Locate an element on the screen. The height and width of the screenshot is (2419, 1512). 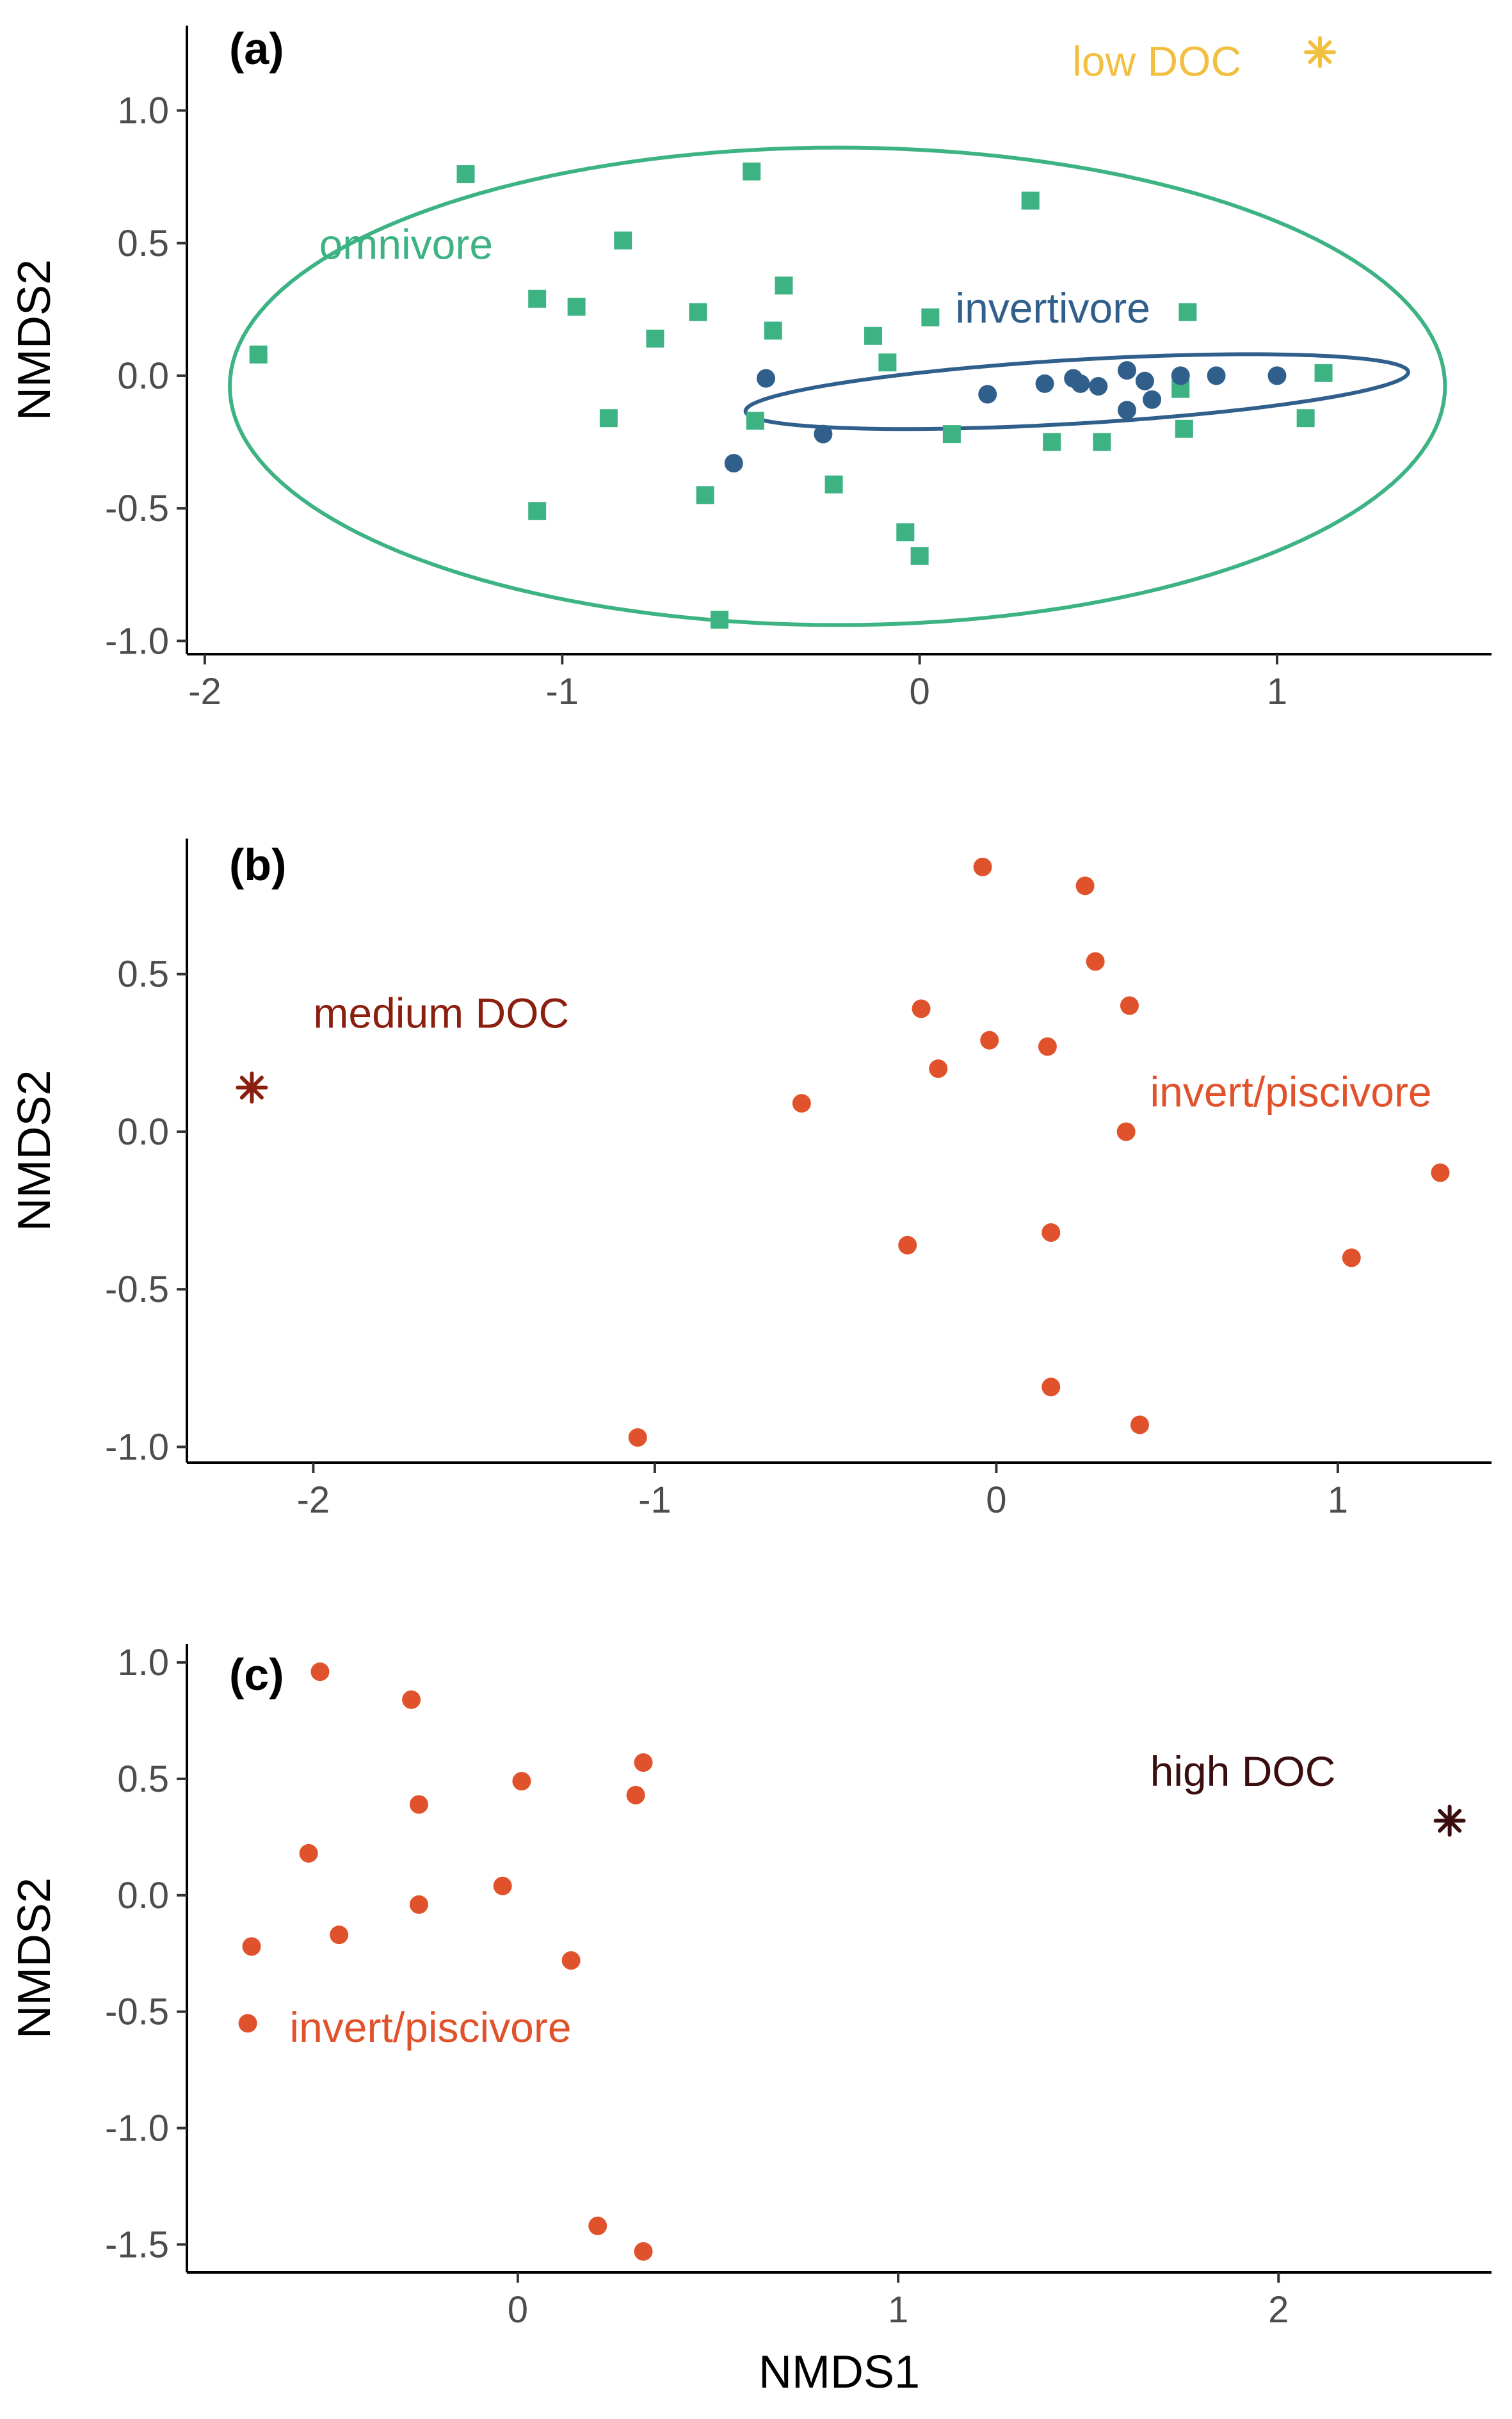
x-tick-label: 2 is located at coordinates (1278, 2310).